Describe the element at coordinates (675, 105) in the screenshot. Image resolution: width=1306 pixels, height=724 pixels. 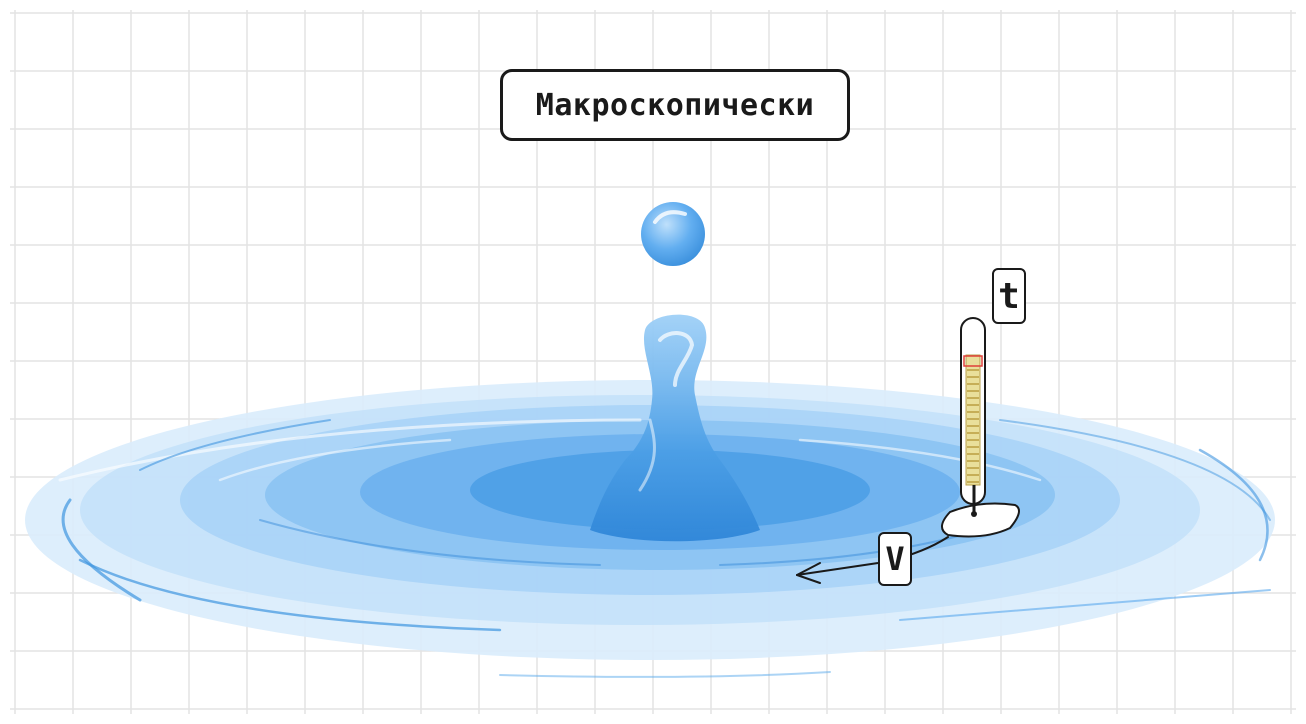
I see `title-label: Макроскопически` at that location.